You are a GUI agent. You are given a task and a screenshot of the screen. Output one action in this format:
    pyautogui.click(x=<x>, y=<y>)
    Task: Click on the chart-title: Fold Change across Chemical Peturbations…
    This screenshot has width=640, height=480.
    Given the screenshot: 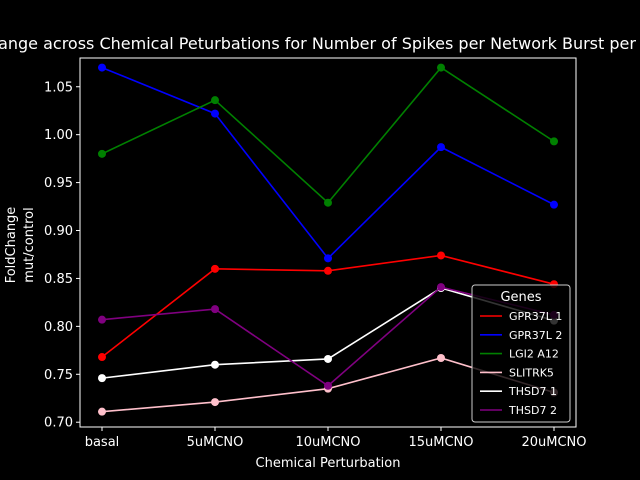 What is the action you would take?
    pyautogui.click(x=320, y=43)
    